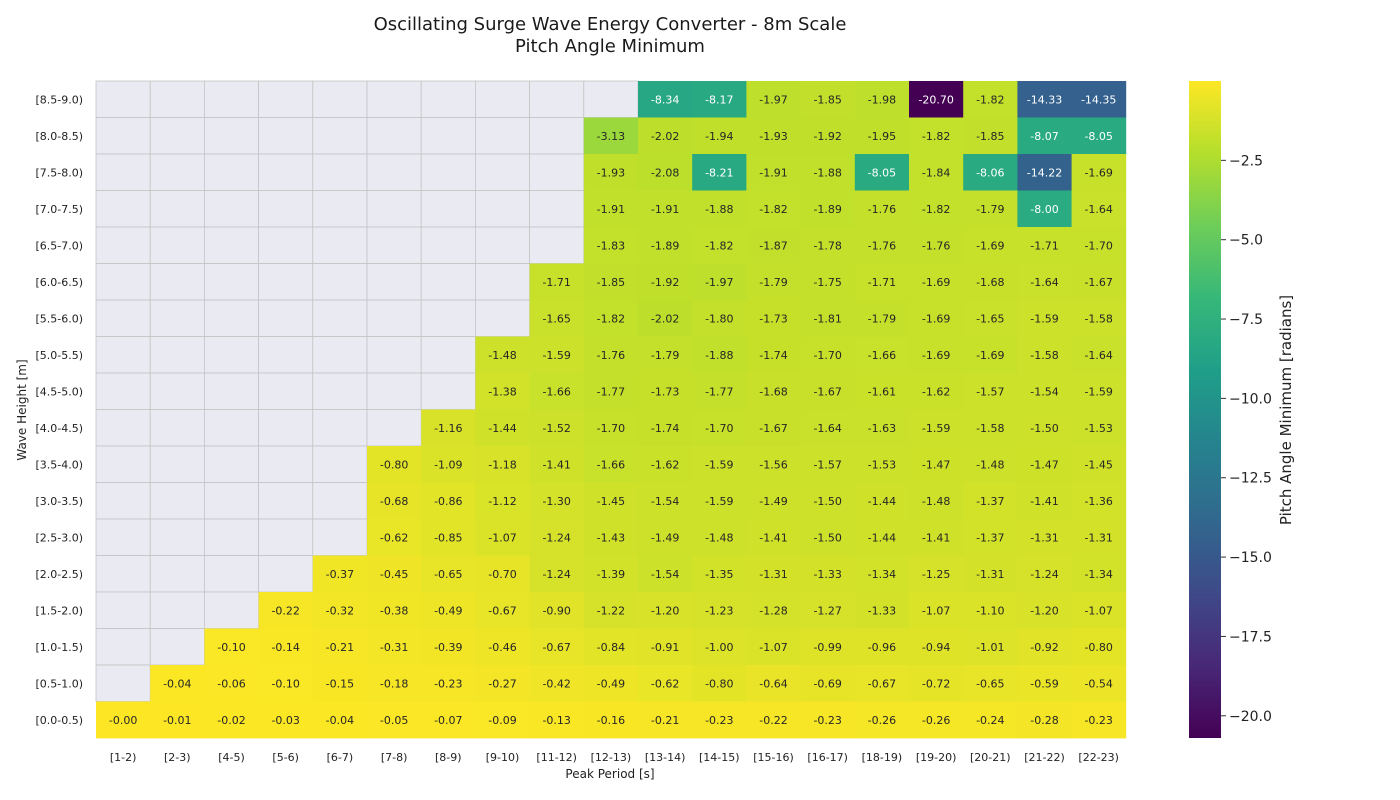 Image resolution: width=1400 pixels, height=800 pixels. I want to click on cell-value-label: -1.68, so click(773, 391).